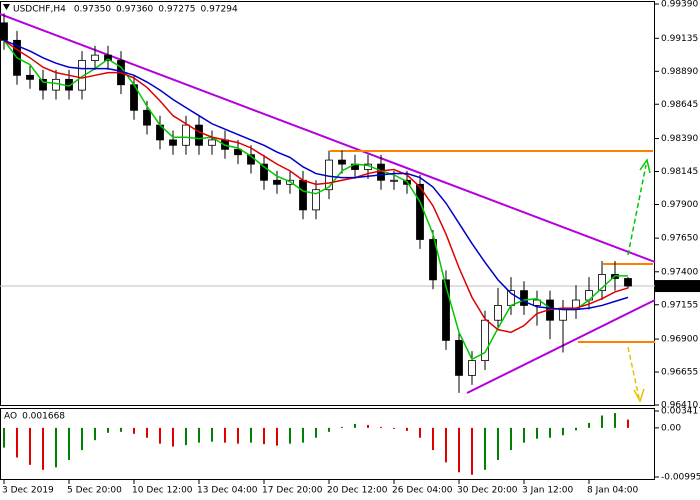 The height and width of the screenshot is (500, 700). What do you see at coordinates (357, 491) in the screenshot?
I see `x-tick-label: 20 Dec 12:00` at bounding box center [357, 491].